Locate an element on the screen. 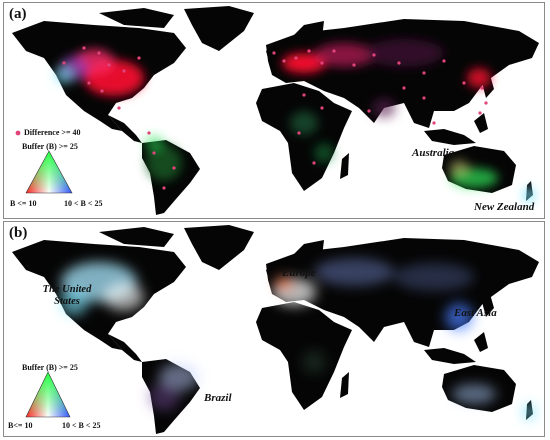  region-label-europe: Europe is located at coordinates (299, 273).